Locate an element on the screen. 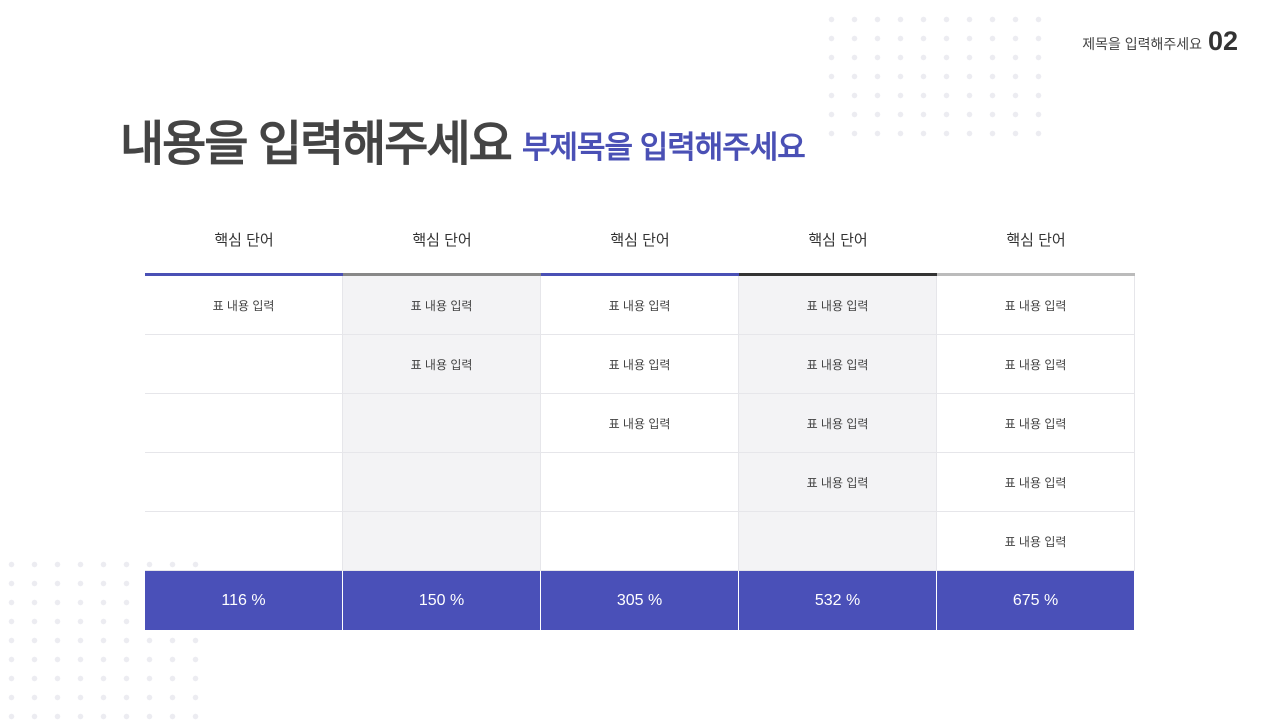 The width and height of the screenshot is (1280, 720). column-body: 표 내용 입력 표 내용 입력 표 내용 입력 표 내용 입력 is located at coordinates (838, 423).